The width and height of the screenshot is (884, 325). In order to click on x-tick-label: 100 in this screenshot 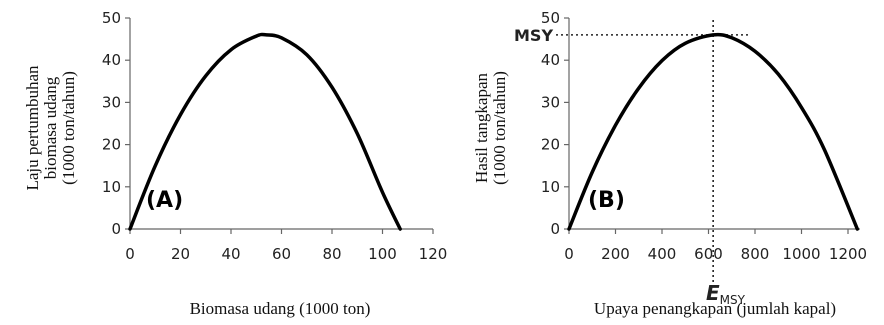, I will do `click(382, 254)`.